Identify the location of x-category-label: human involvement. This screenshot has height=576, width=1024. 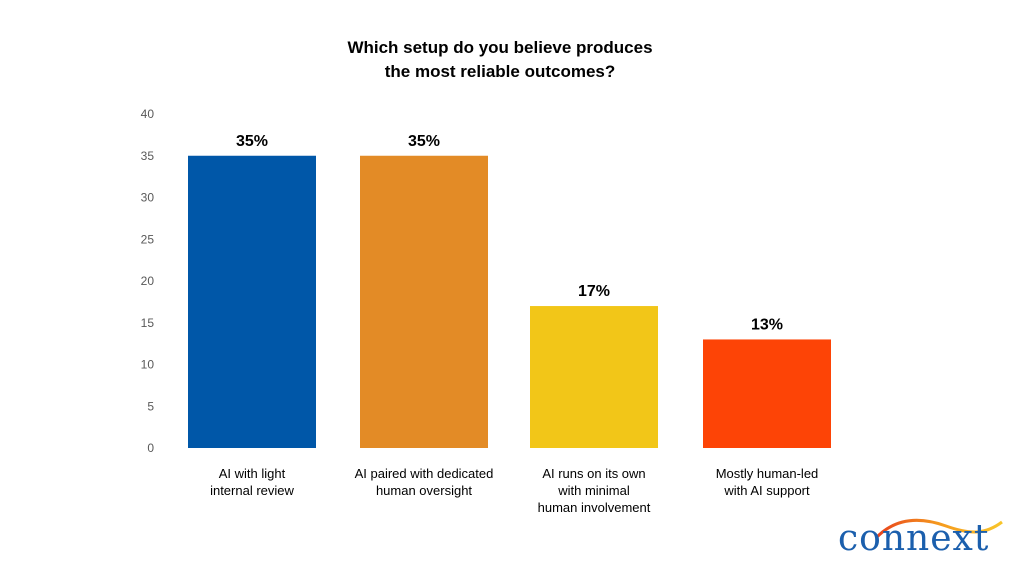
(594, 507).